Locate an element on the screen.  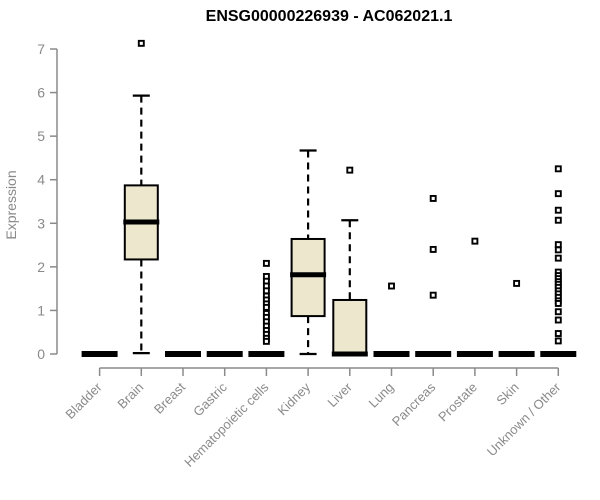
x-tick-label-brain: Brain is located at coordinates (130, 396).